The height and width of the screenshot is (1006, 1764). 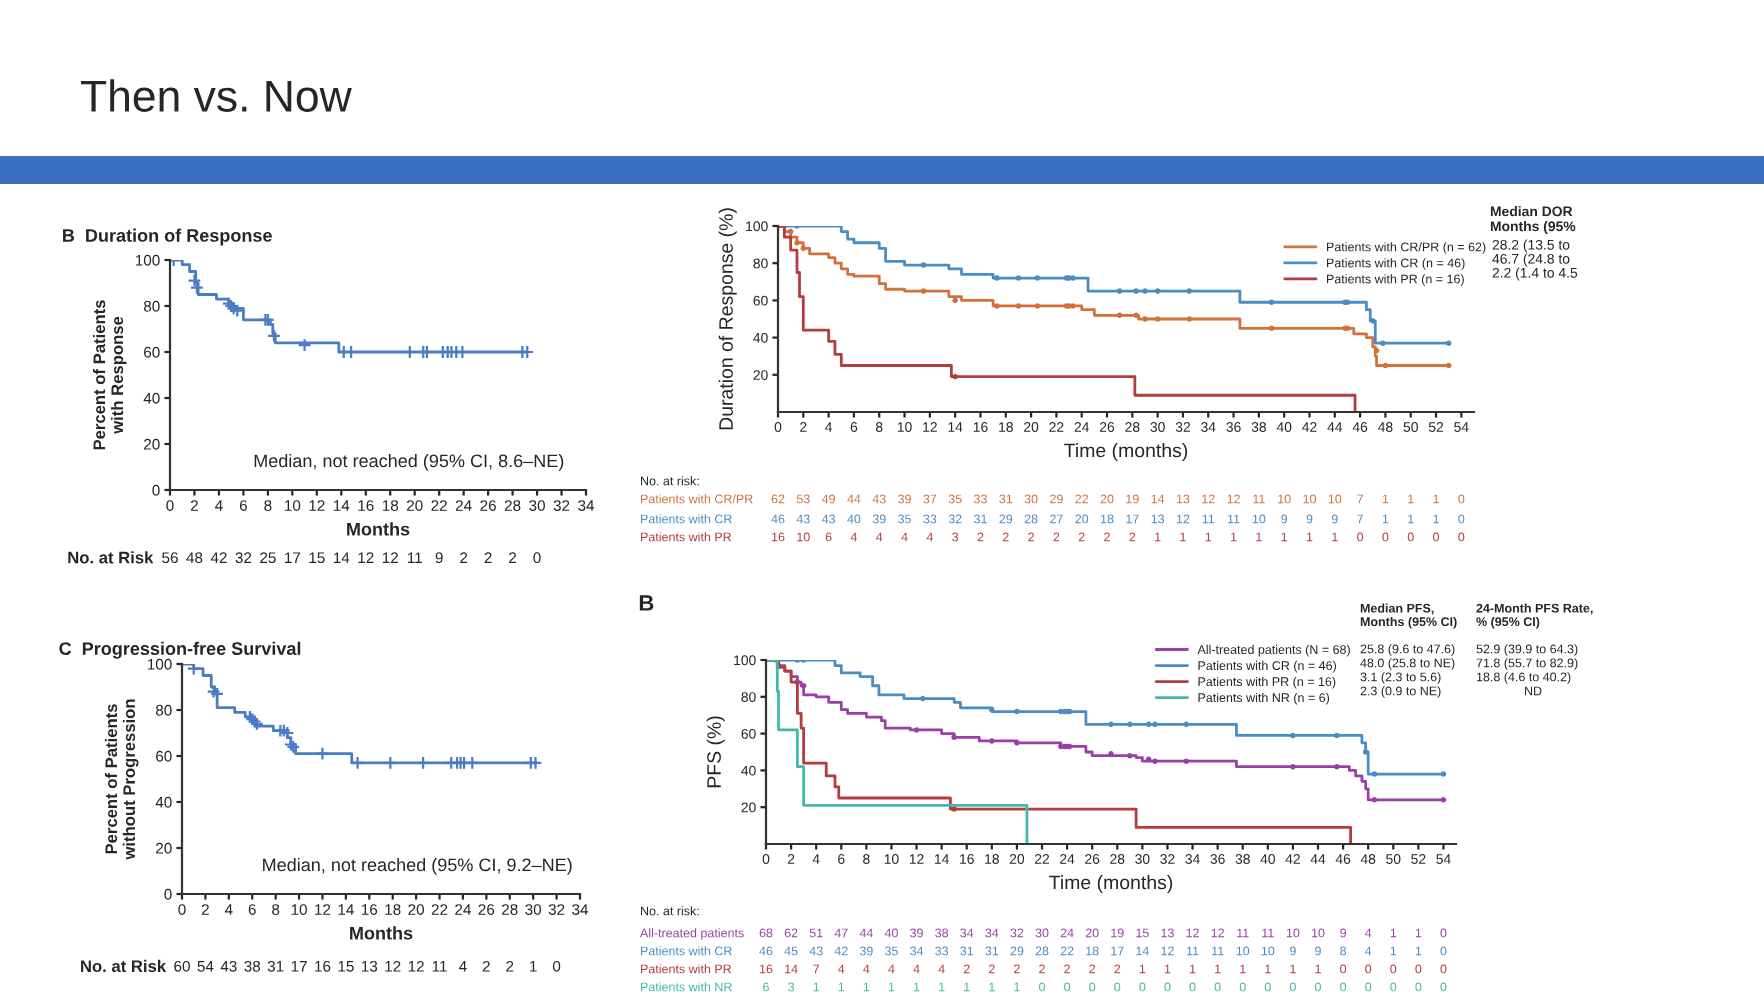 What do you see at coordinates (646, 603) in the screenshot?
I see `chart-title: B` at bounding box center [646, 603].